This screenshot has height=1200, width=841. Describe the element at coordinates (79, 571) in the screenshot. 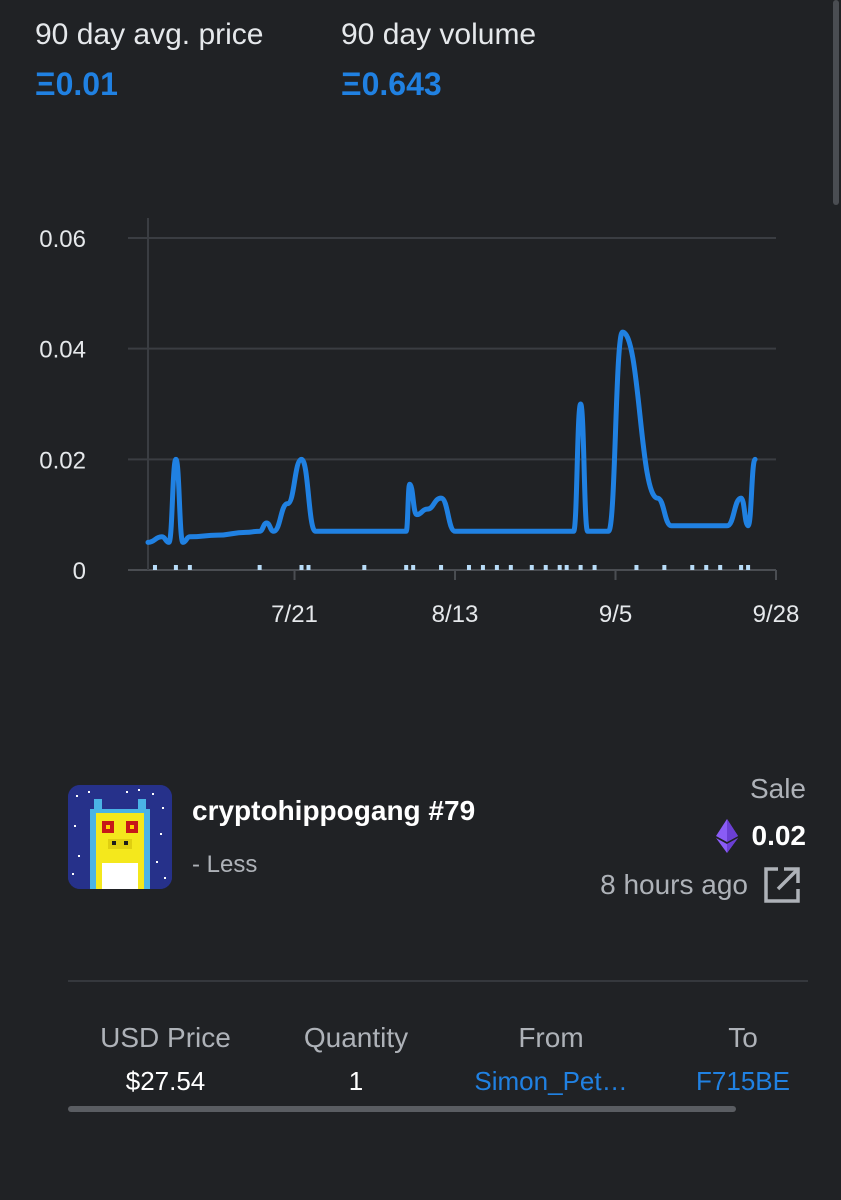

I see `y-tick-label: 0` at that location.